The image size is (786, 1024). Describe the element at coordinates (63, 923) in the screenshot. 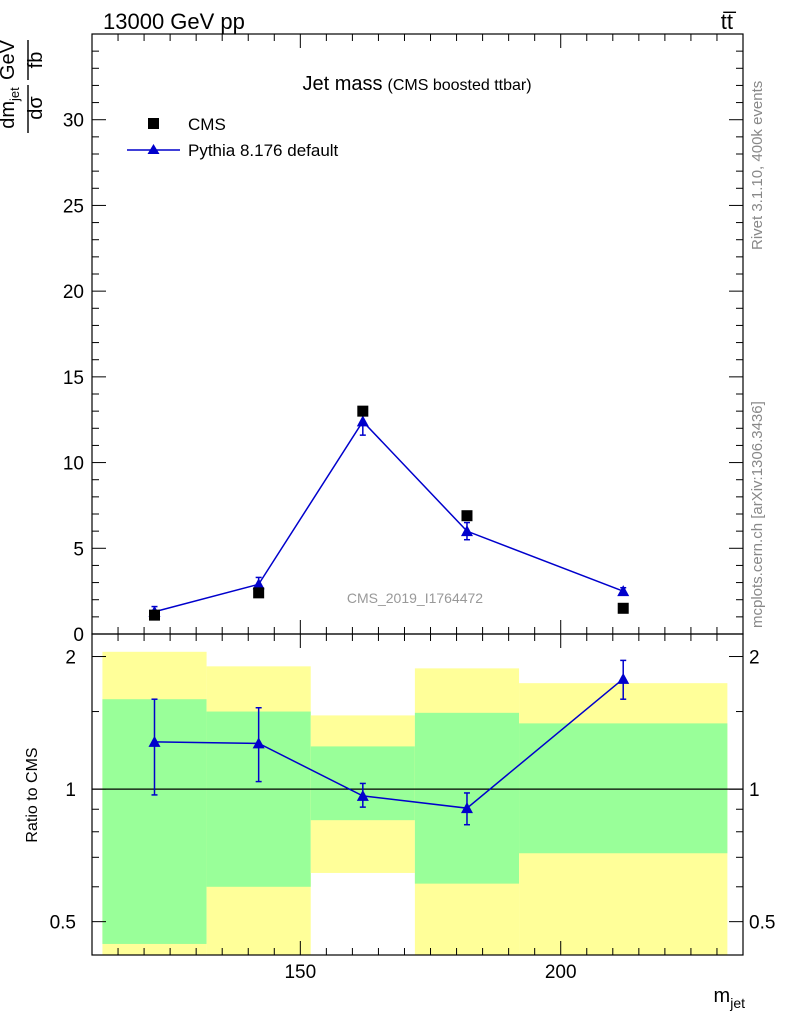

I see `ratio-y-tick-label-left: 0.5` at that location.